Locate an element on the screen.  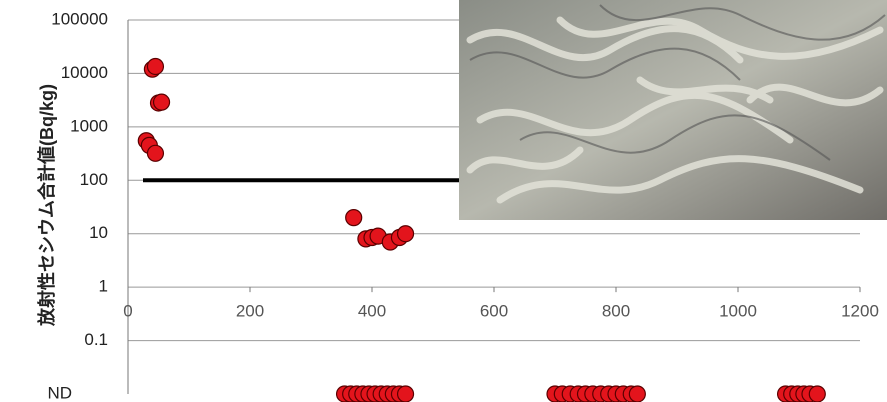
y-tick-label: 10 is located at coordinates (98, 232).